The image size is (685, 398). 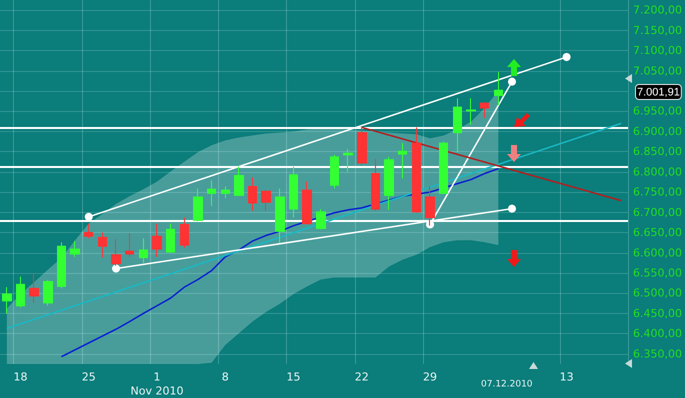 I want to click on y-tick-label: 7.200,00, so click(x=657, y=10).